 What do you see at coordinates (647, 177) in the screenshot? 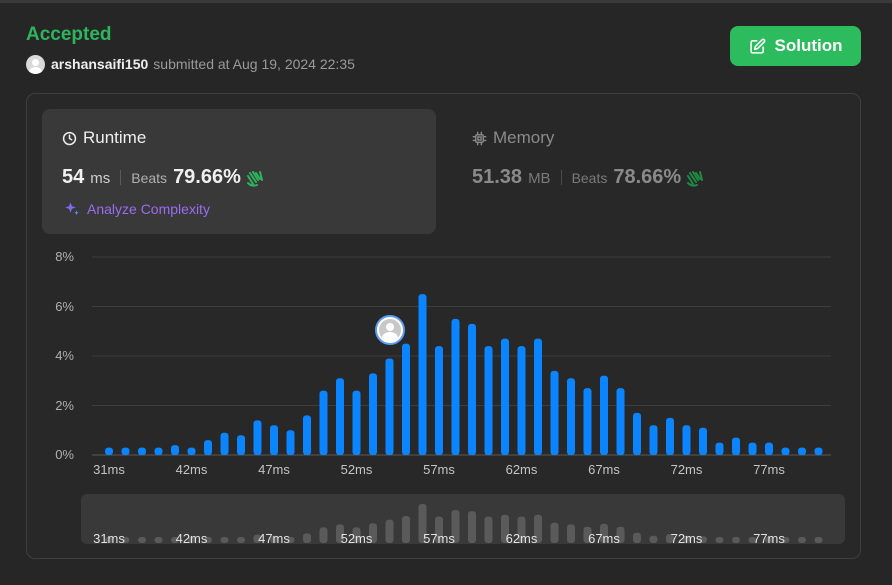
I see `memory-beats-value: 78.66%` at bounding box center [647, 177].